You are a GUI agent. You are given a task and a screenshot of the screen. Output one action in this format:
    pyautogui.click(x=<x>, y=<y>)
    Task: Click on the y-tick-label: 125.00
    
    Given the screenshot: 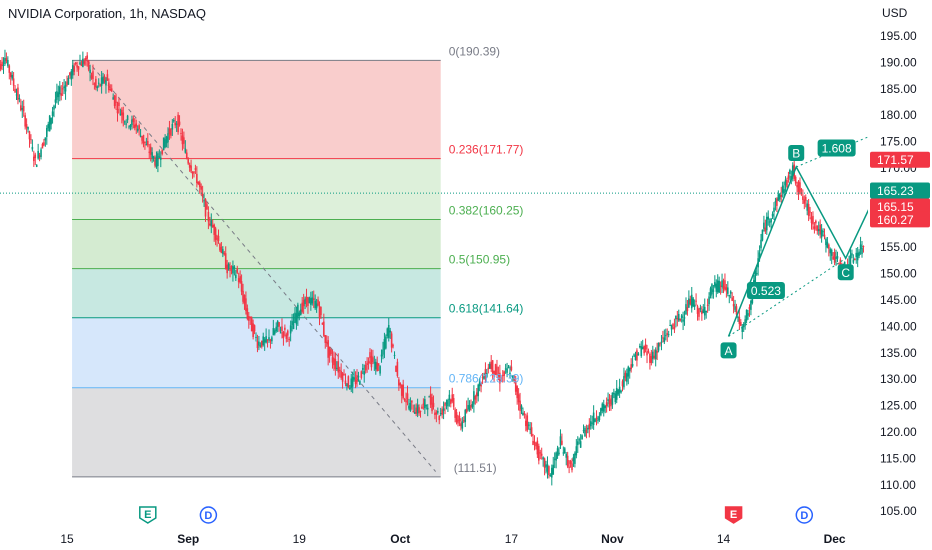 What is the action you would take?
    pyautogui.click(x=898, y=406)
    